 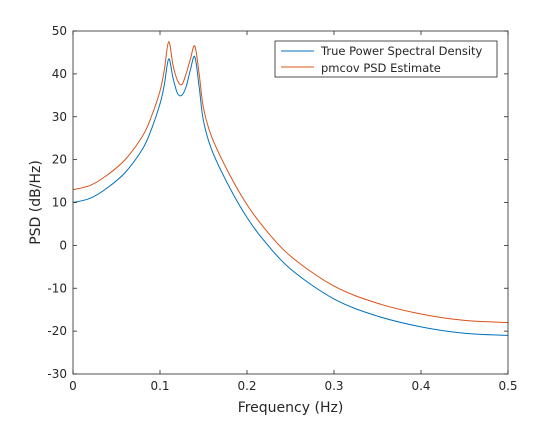 I want to click on y-tick-label: 40, so click(x=59, y=74).